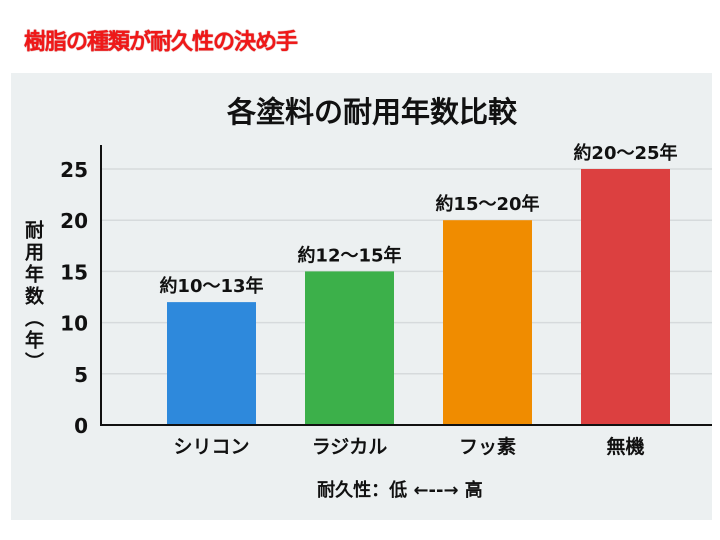 The image size is (720, 540). I want to click on y-tick-label: 10, so click(74, 324).